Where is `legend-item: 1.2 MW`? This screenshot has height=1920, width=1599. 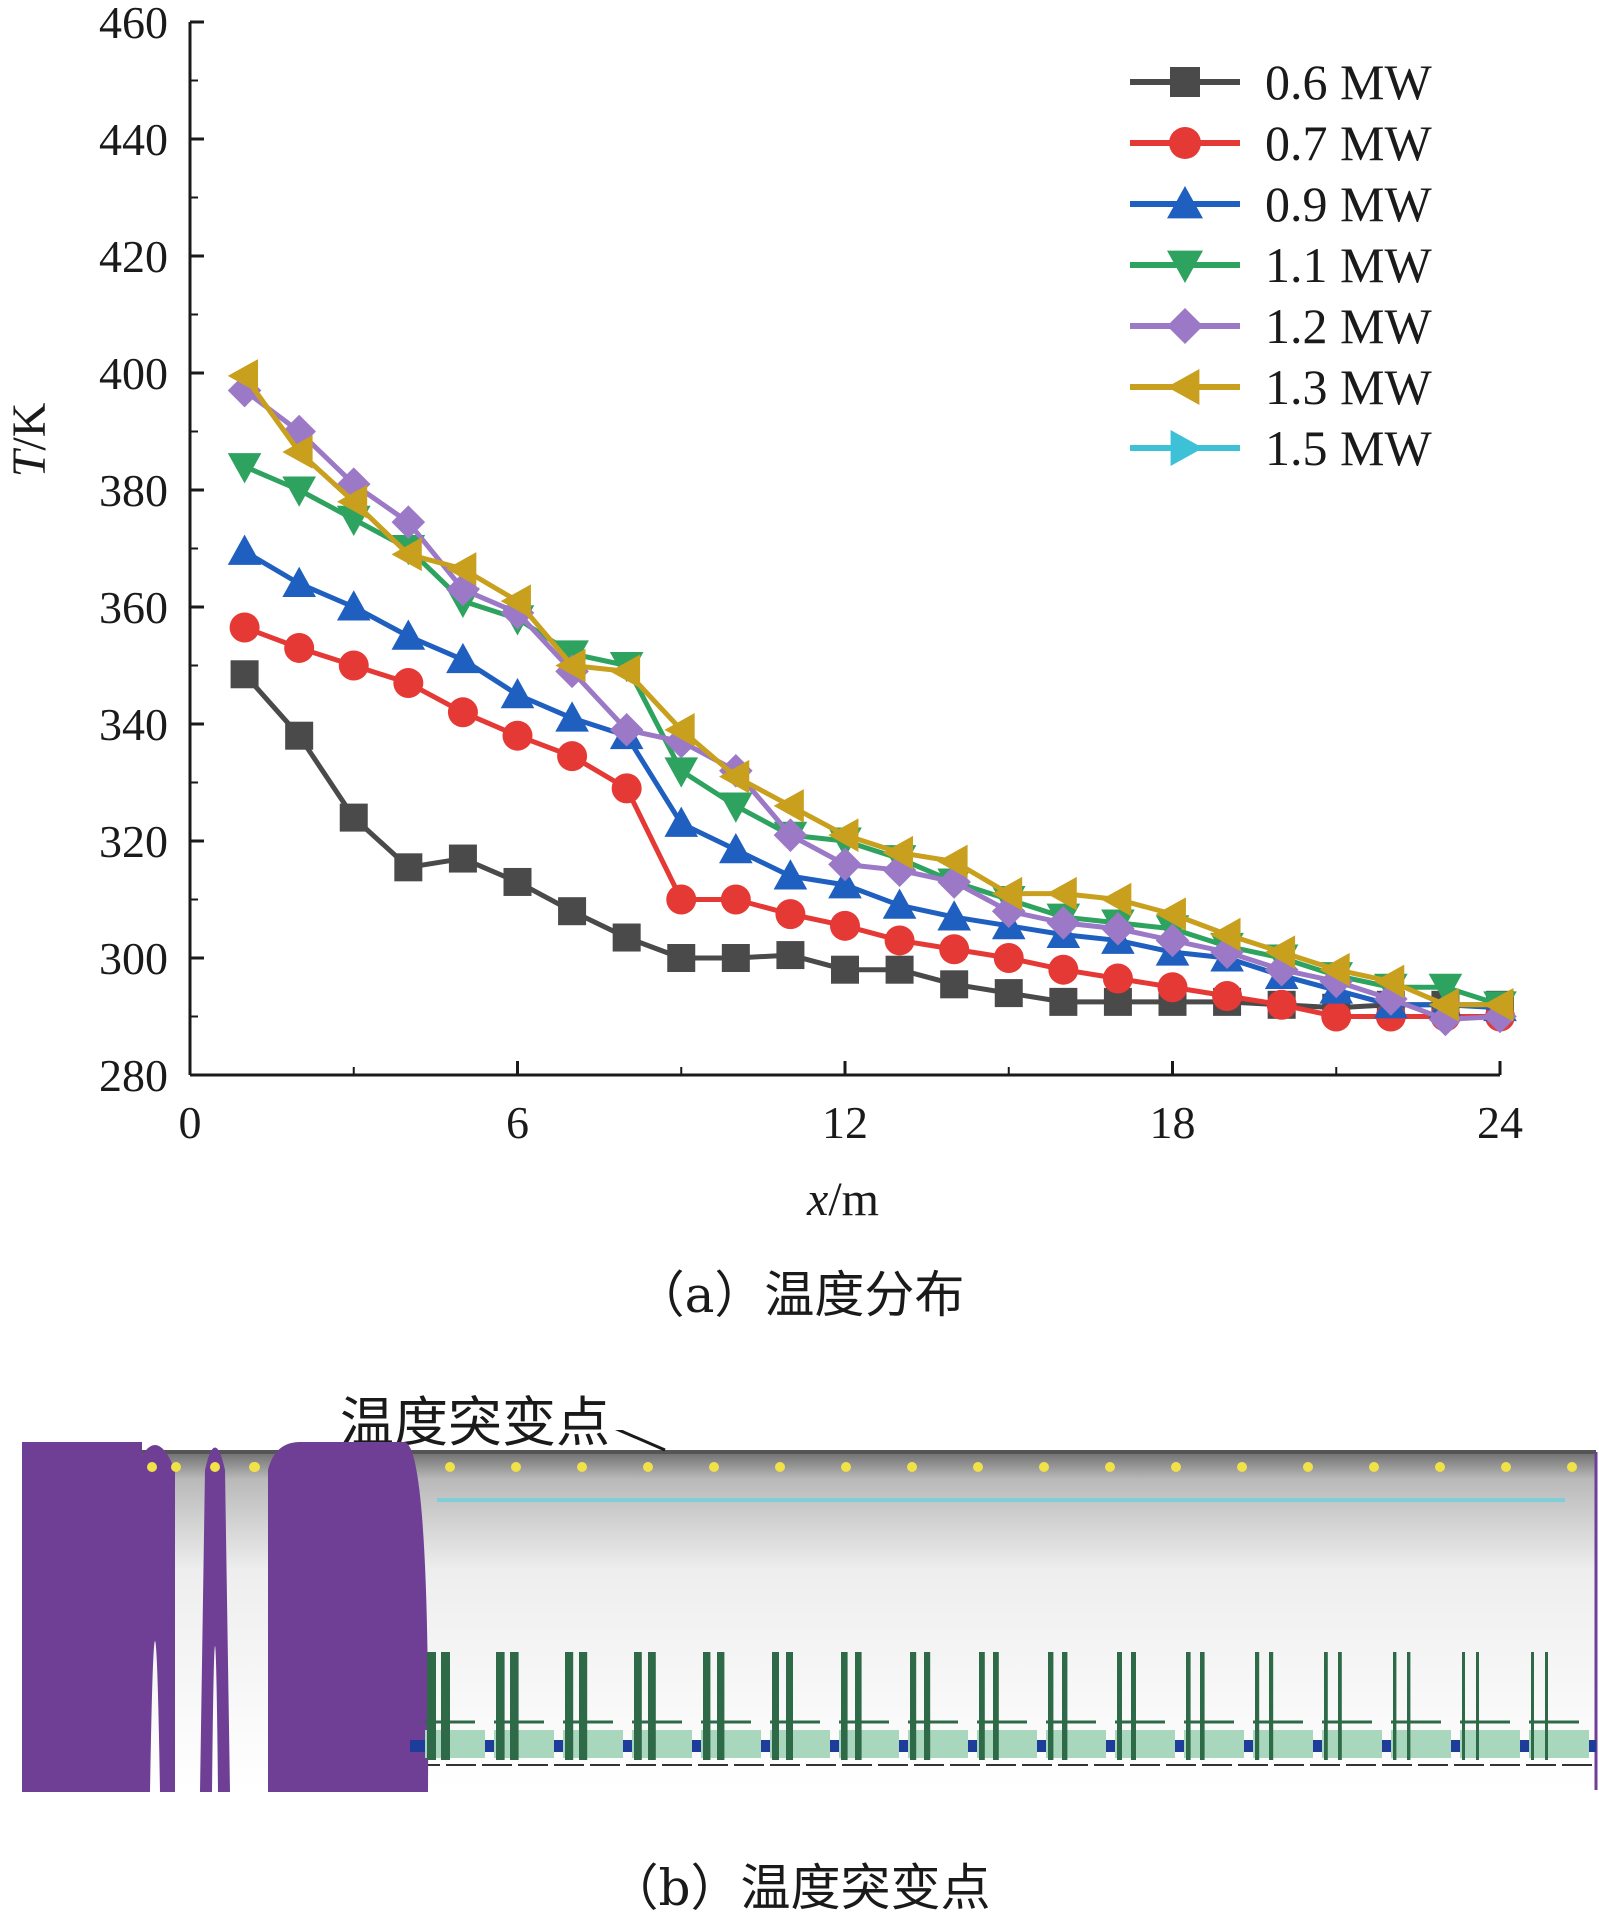 legend-item: 1.2 MW is located at coordinates (1281, 326).